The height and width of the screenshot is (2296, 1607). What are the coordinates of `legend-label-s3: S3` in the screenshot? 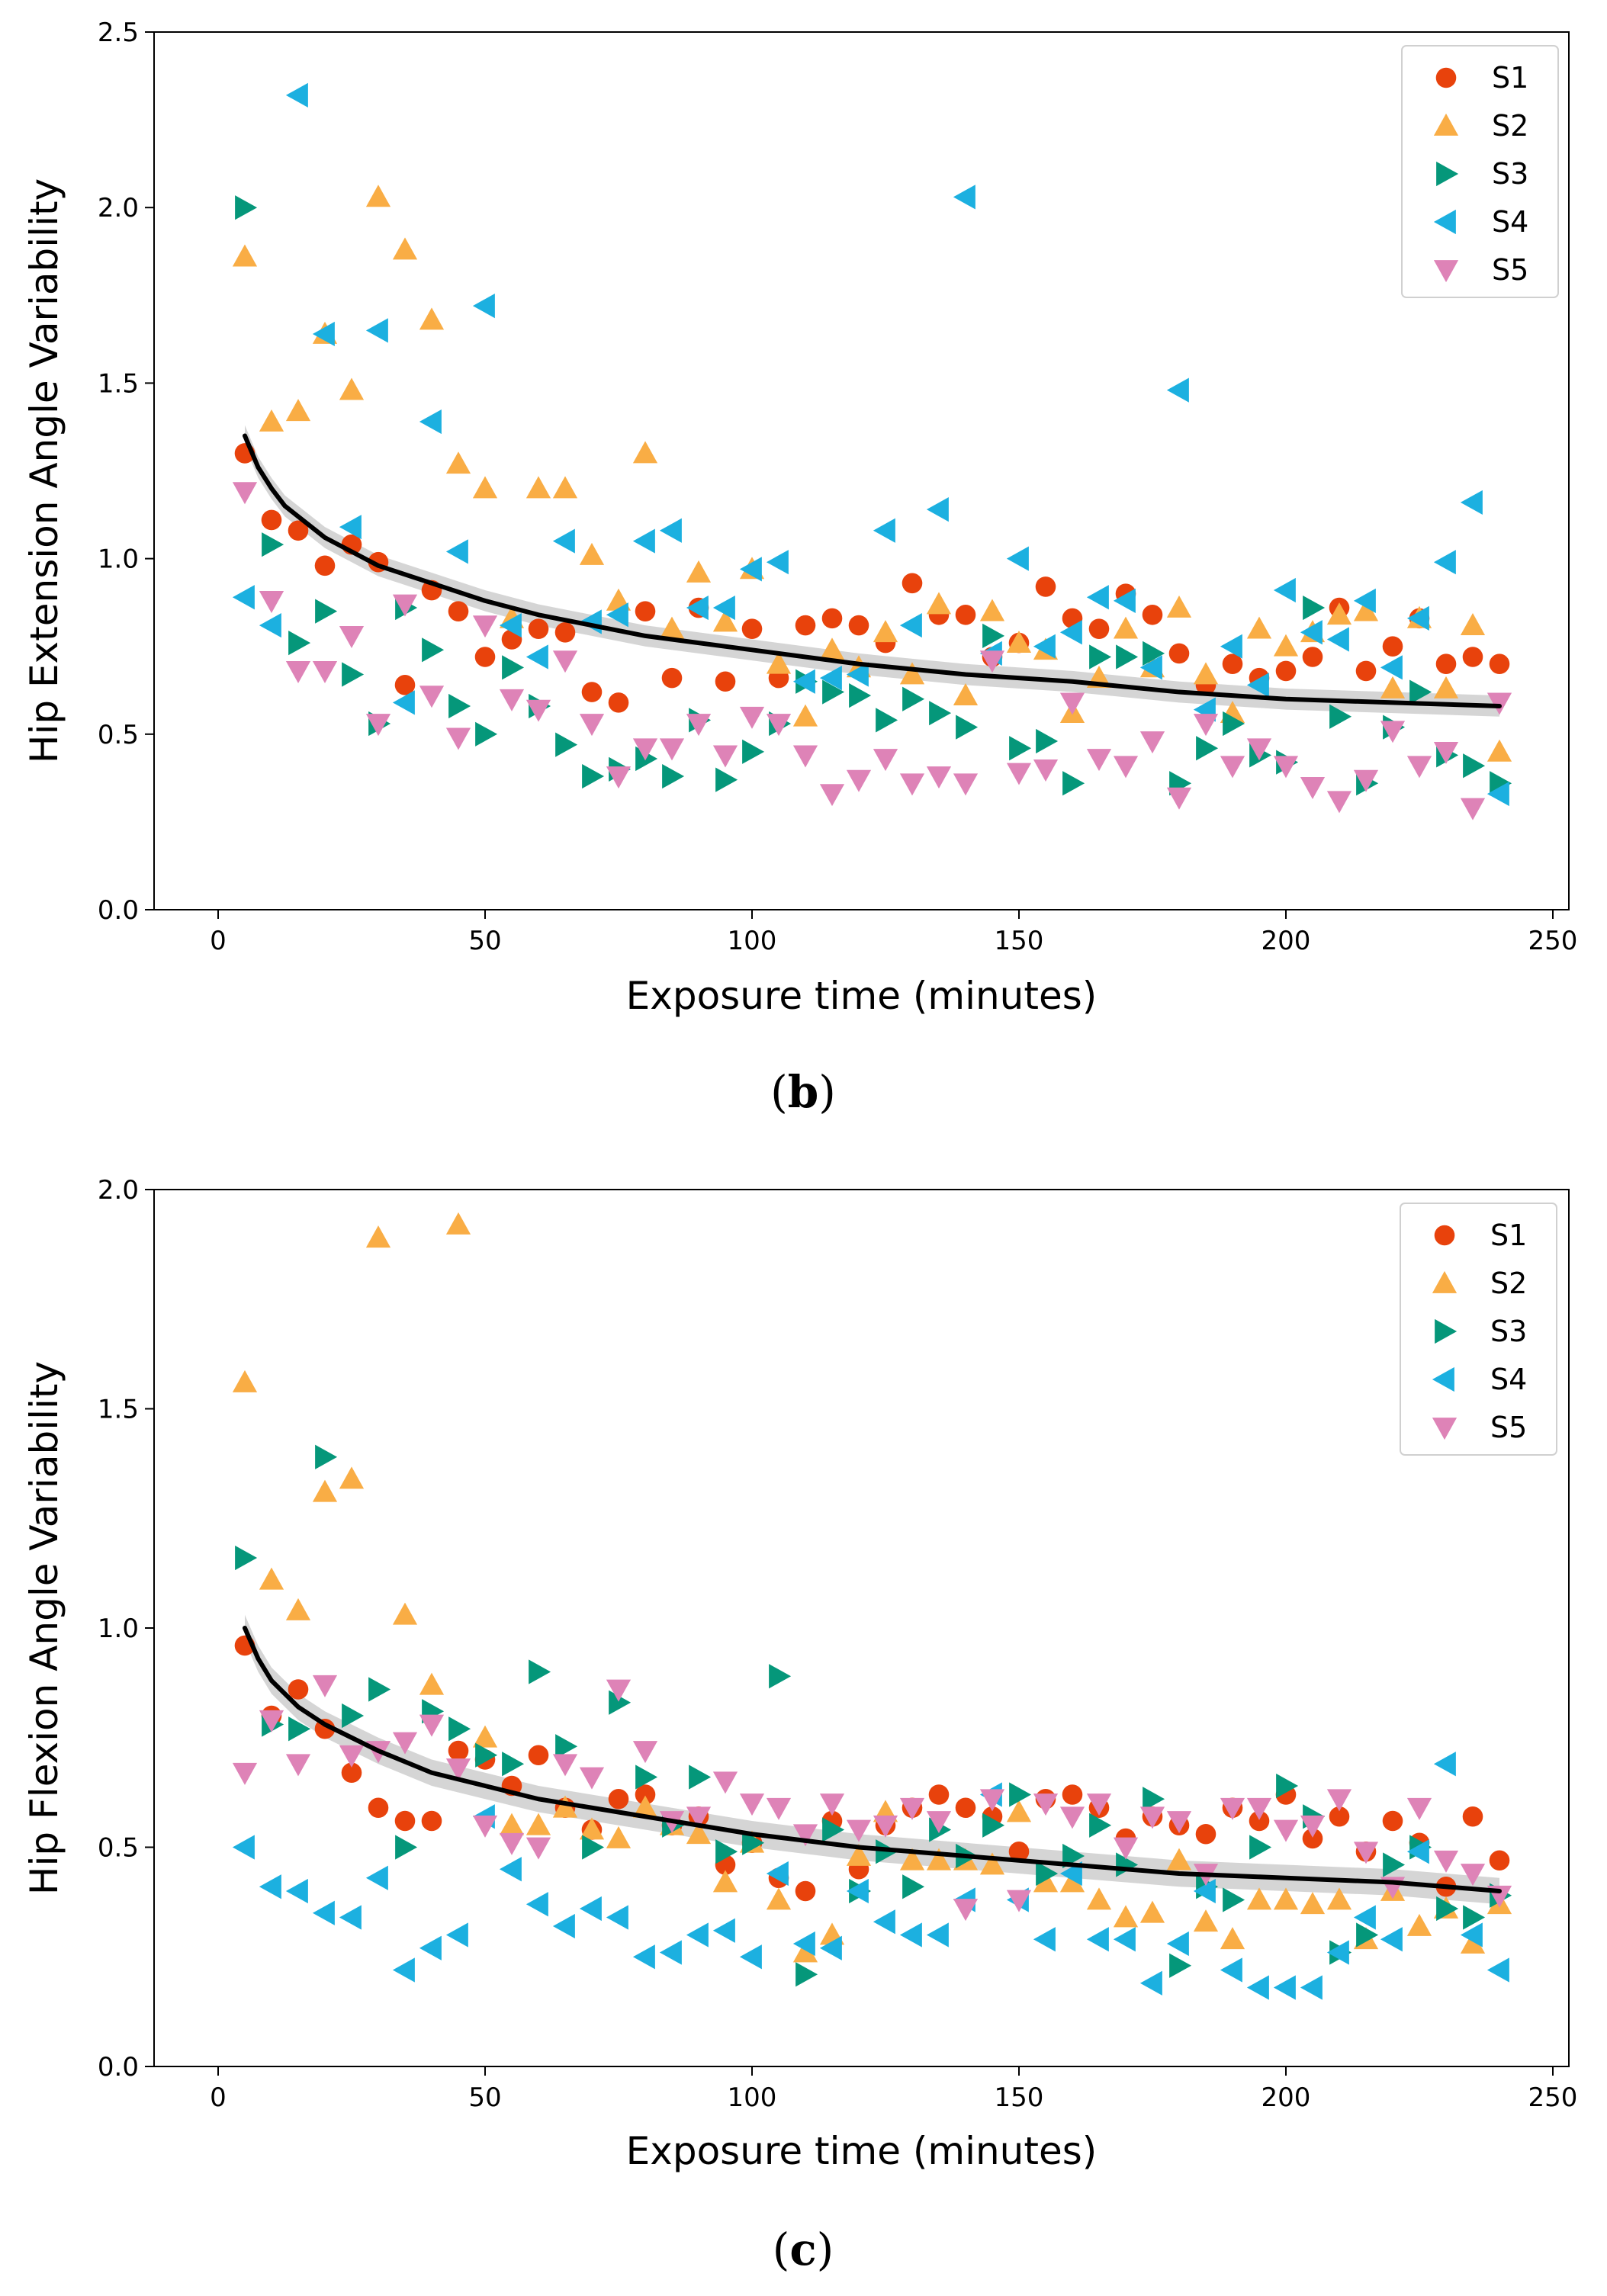 It's located at (1508, 1331).